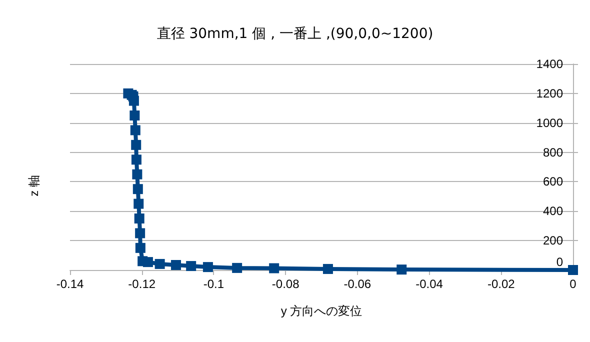  Describe the element at coordinates (70, 284) in the screenshot. I see `x-tick-label: -0.14` at that location.